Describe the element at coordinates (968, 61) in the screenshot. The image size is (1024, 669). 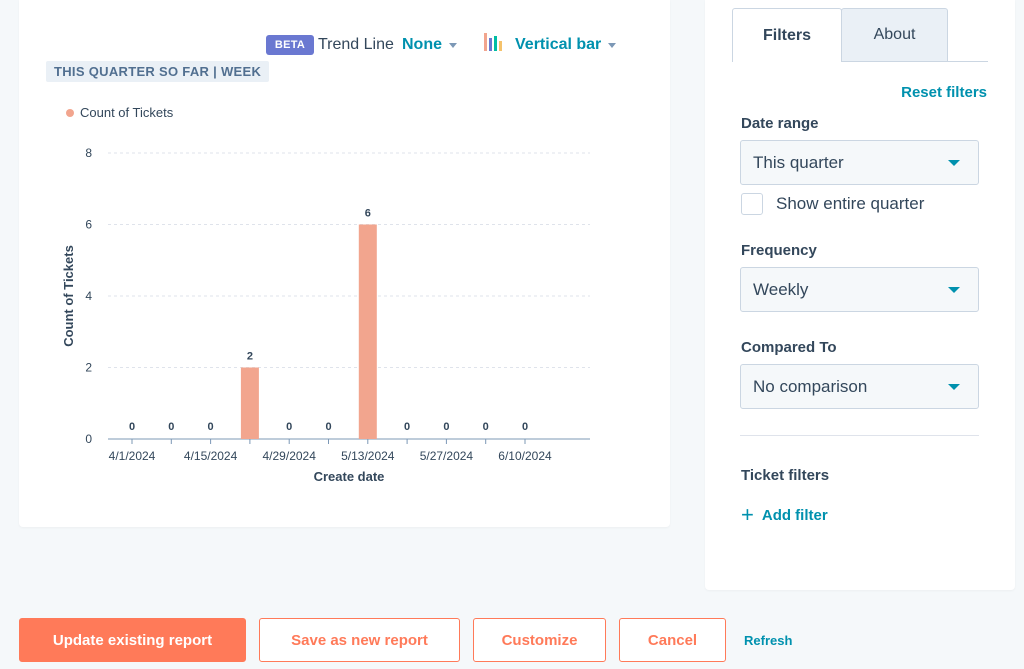
I see `tab-divider` at that location.